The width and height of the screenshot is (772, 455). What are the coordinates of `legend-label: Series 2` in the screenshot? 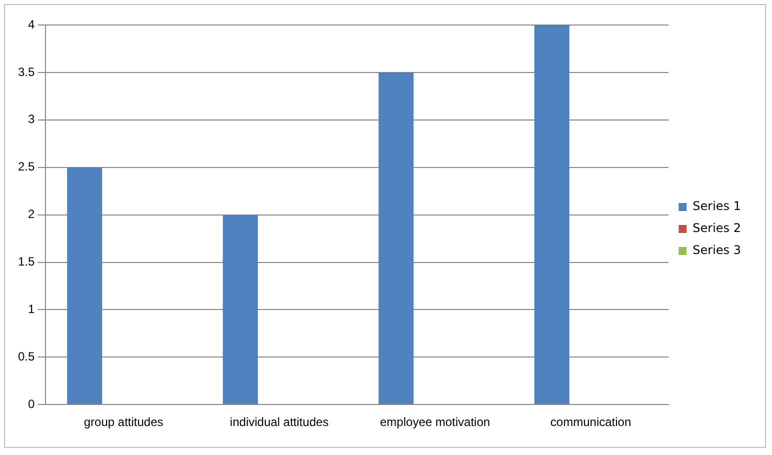 It's located at (717, 228).